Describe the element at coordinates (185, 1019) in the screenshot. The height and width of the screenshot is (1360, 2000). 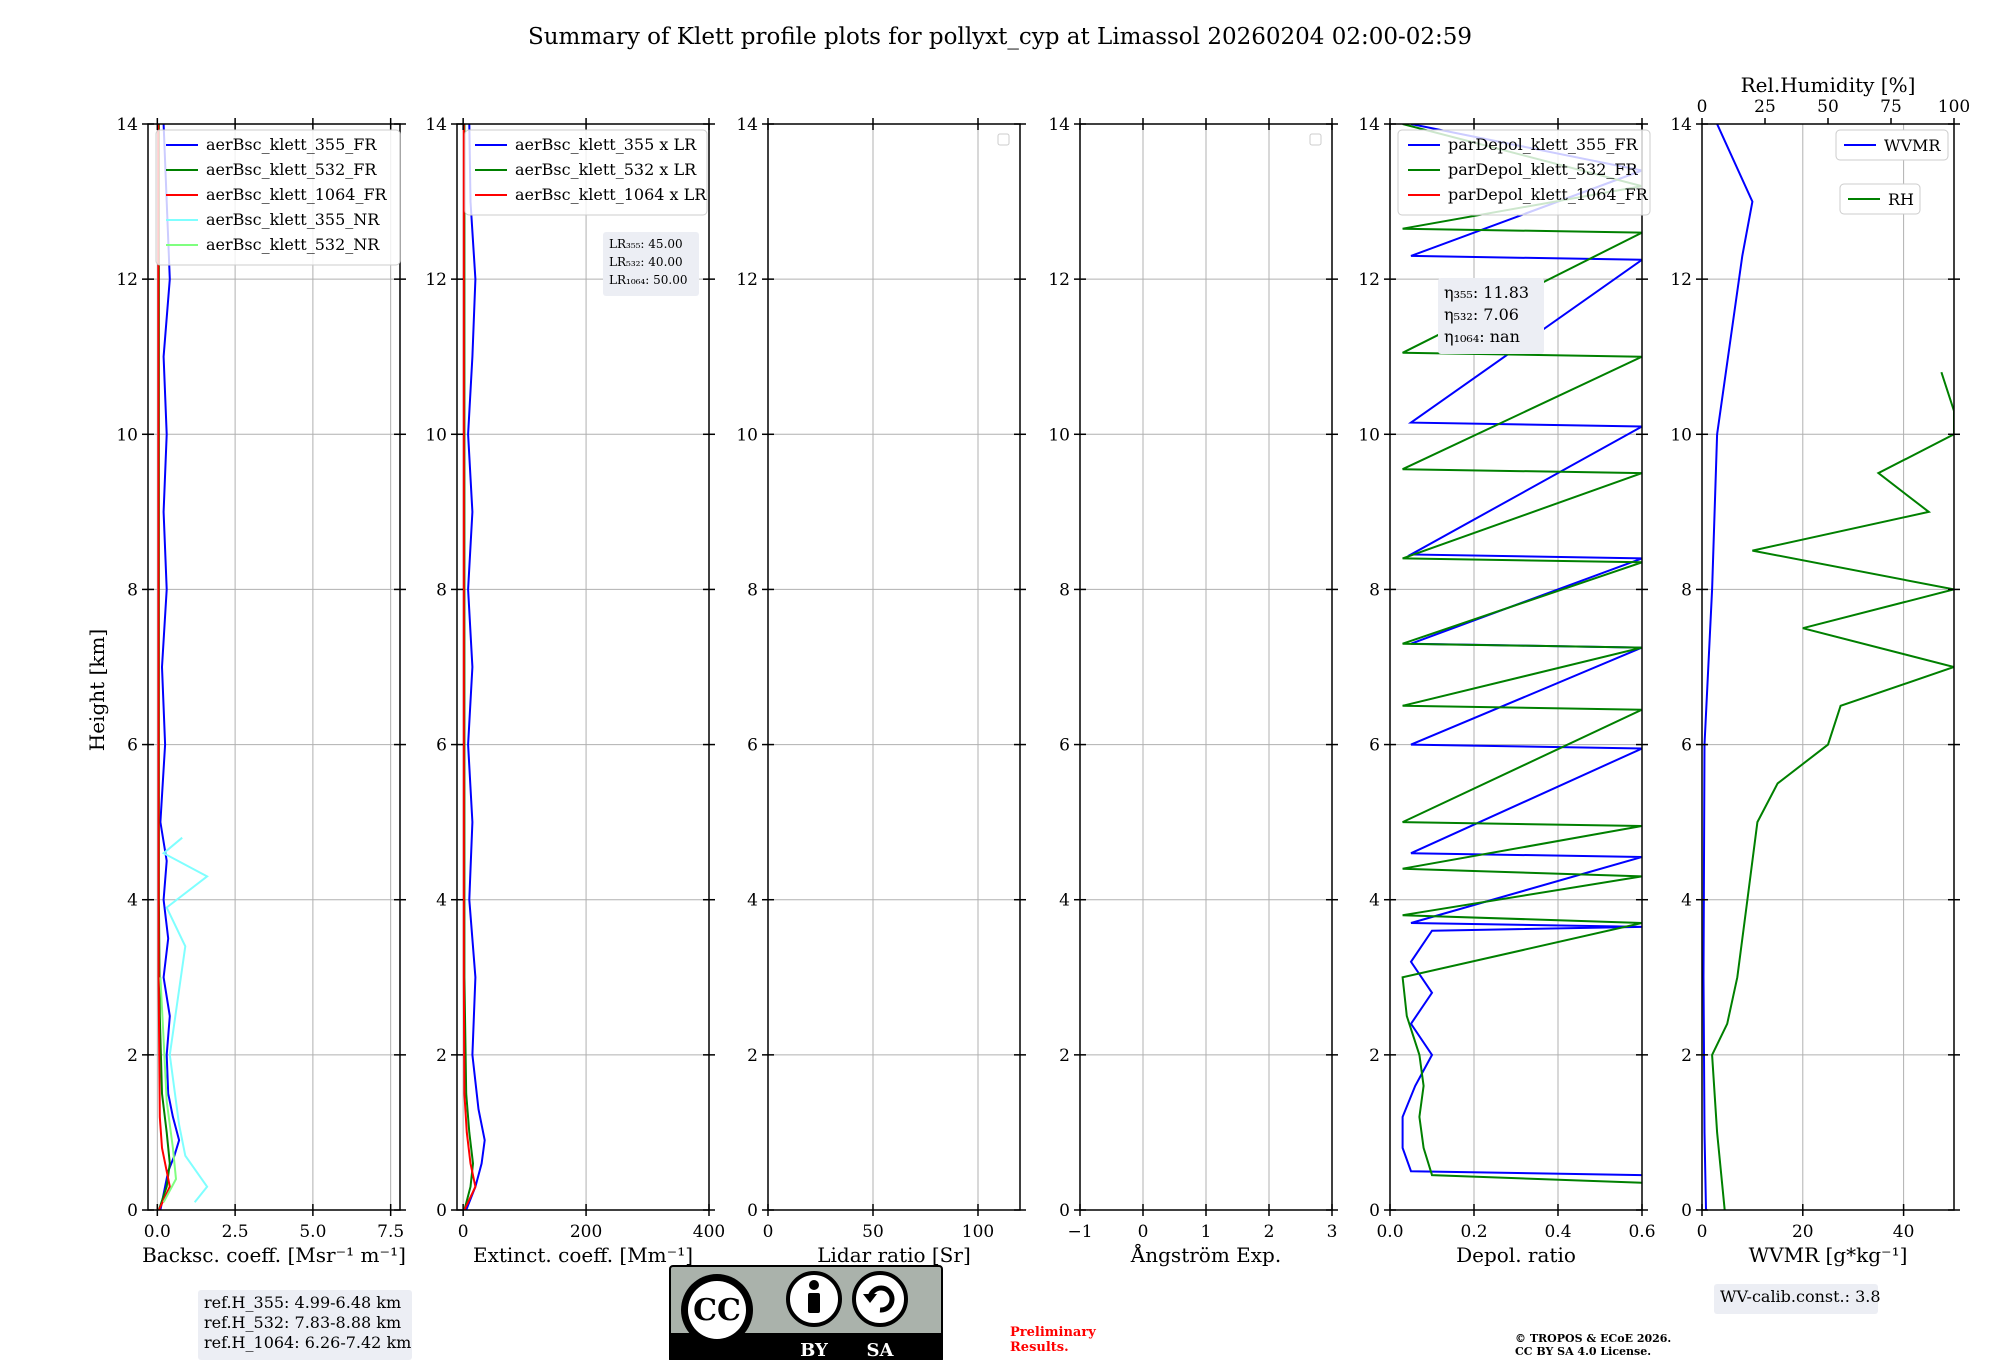
I see `series-line-aerBsc_klett_355_NR` at that location.